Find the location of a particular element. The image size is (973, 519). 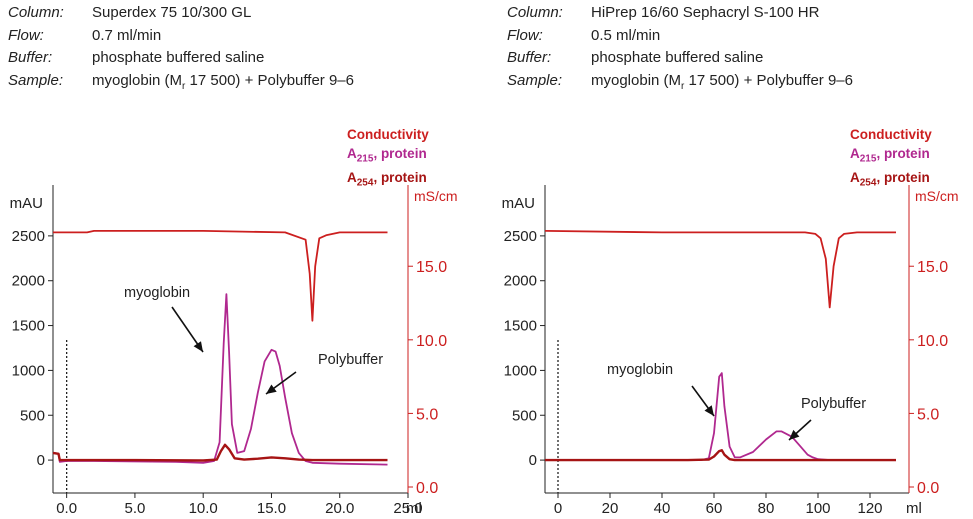

x-tick-label: 25.0 is located at coordinates (407, 508).